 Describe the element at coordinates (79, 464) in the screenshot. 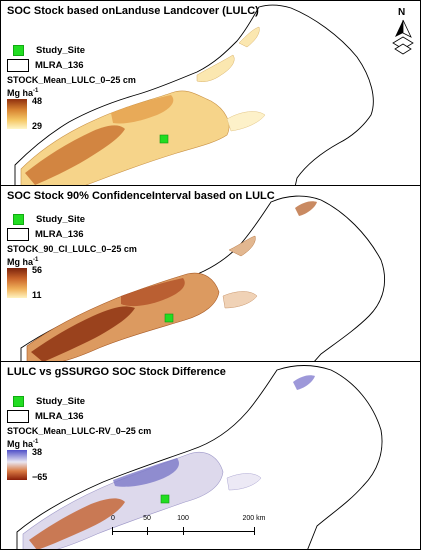

I see `legend-color-ramp: 38 −65` at that location.